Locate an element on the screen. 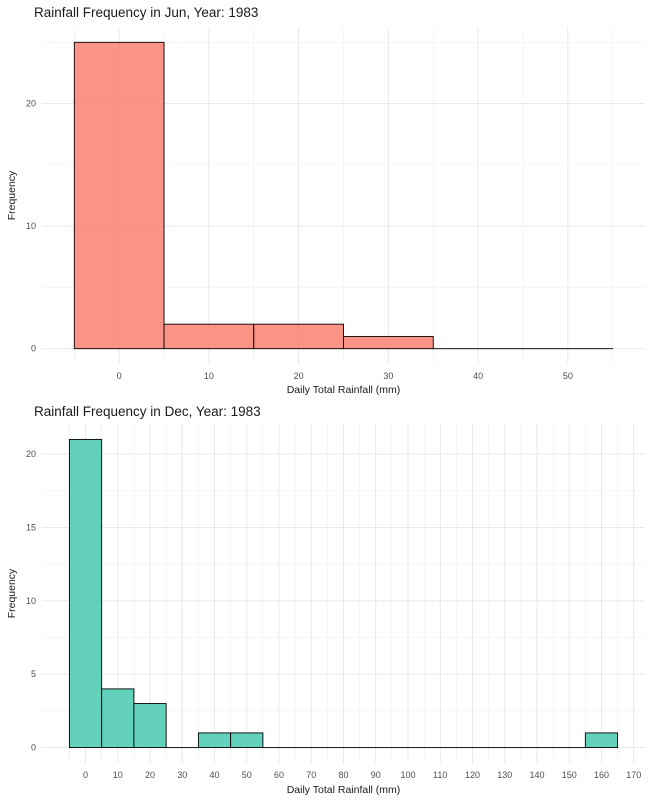  y-tick-labels: 0 10 20 is located at coordinates (31, 226).